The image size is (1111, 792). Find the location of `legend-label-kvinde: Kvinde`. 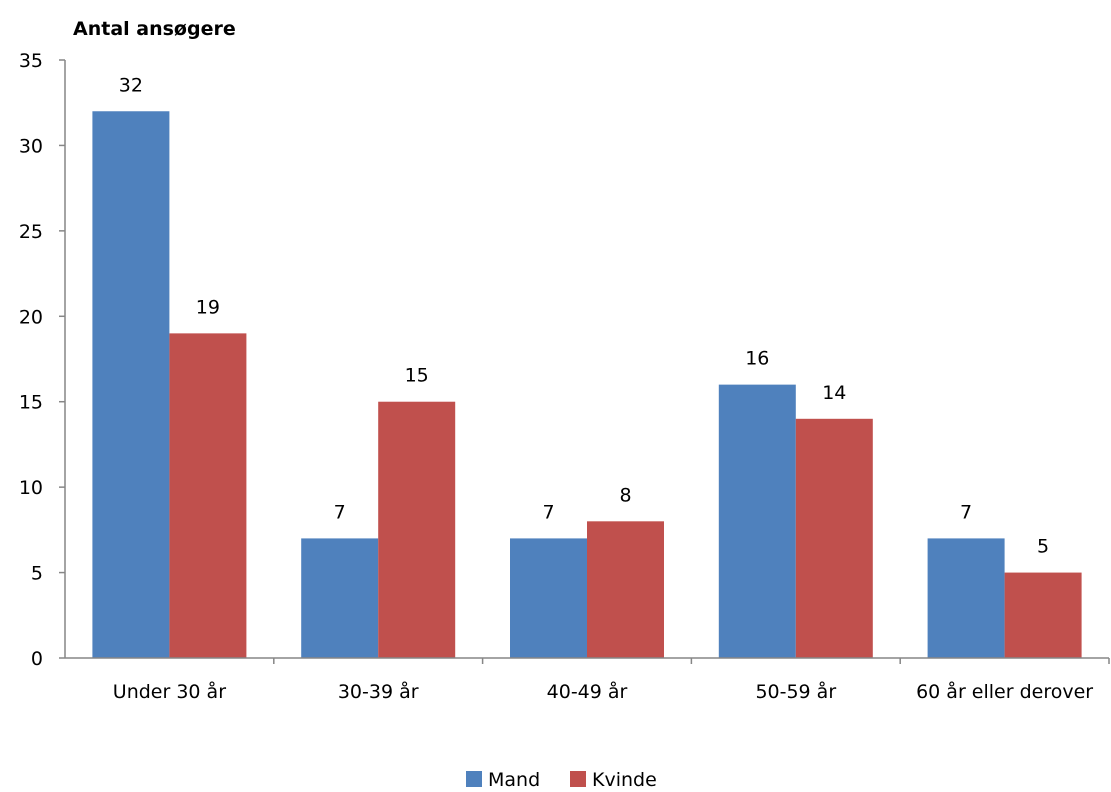

legend-label-kvinde: Kvinde is located at coordinates (624, 780).